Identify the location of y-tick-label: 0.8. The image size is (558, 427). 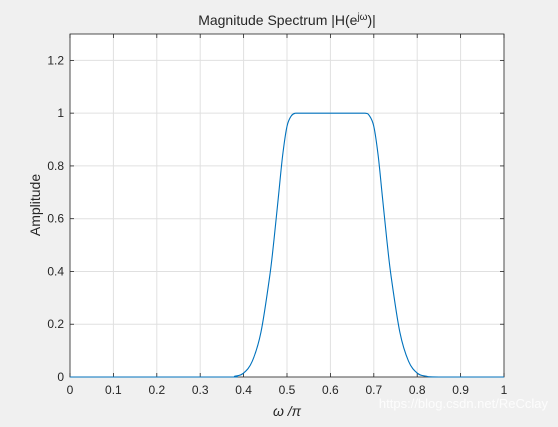
(55, 166).